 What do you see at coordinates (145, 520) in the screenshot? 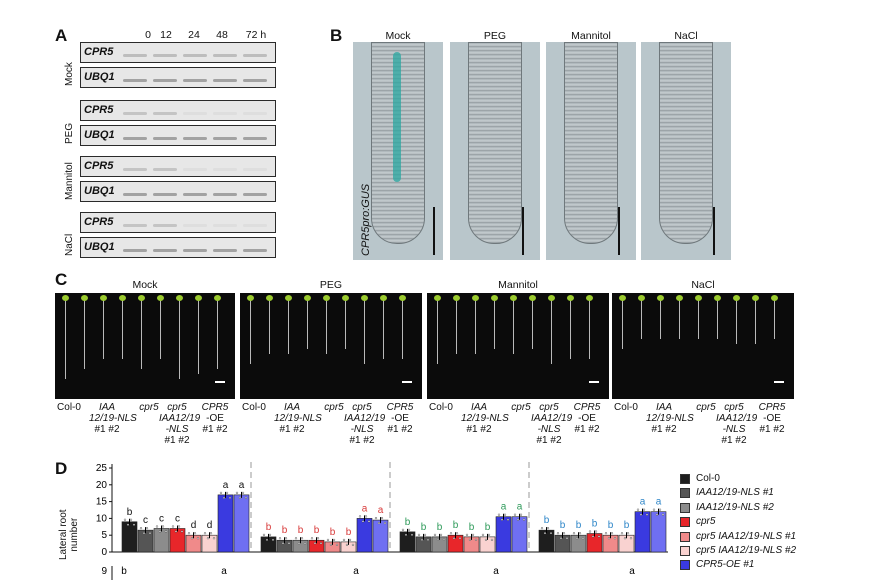
I see `significance-letter: c` at bounding box center [145, 520].